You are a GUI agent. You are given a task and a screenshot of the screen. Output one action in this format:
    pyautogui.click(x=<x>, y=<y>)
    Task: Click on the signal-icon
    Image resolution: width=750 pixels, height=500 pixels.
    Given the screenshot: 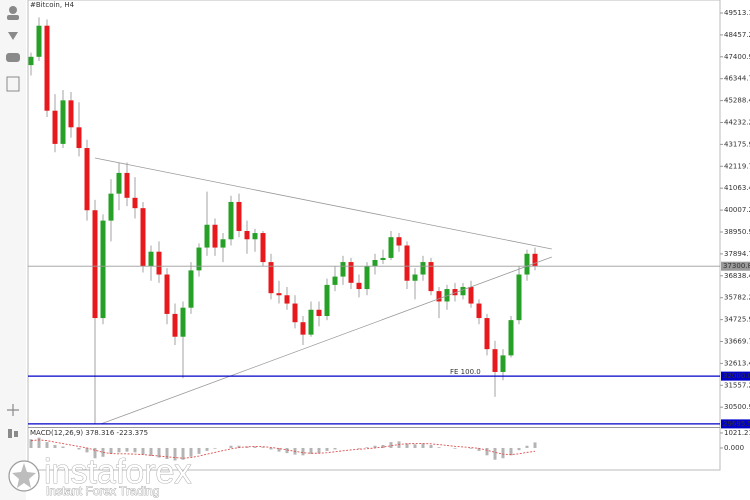 What is the action you would take?
    pyautogui.click(x=13, y=36)
    